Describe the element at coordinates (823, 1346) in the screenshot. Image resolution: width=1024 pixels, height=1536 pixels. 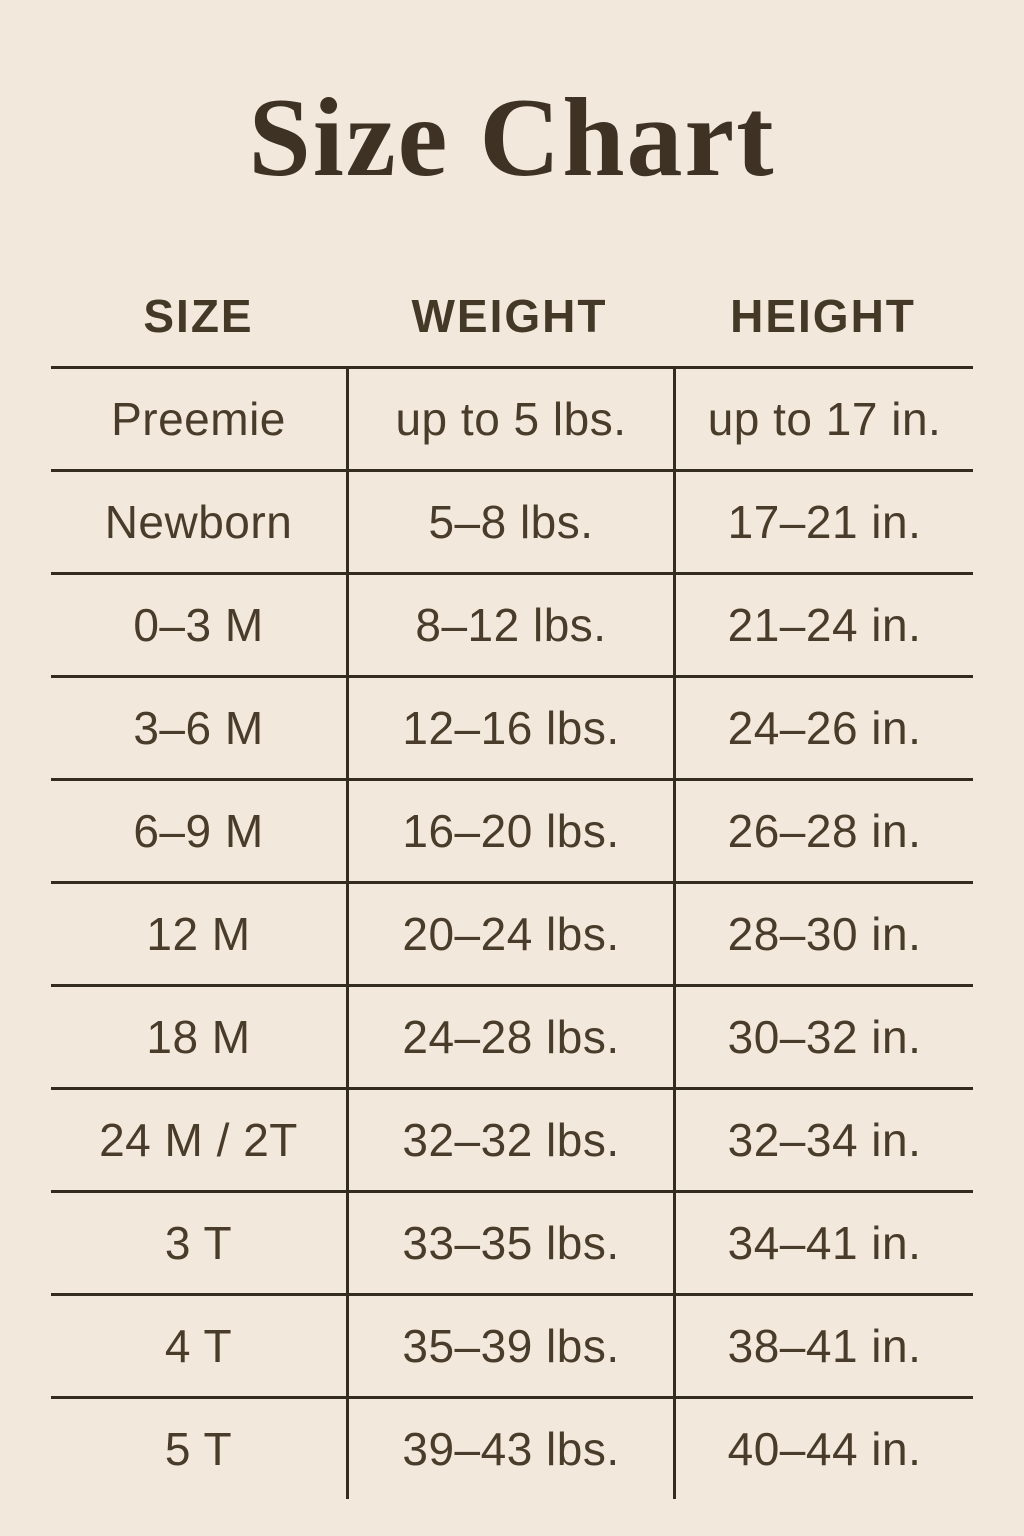
I see `height-cell: 38–41 in.` at that location.